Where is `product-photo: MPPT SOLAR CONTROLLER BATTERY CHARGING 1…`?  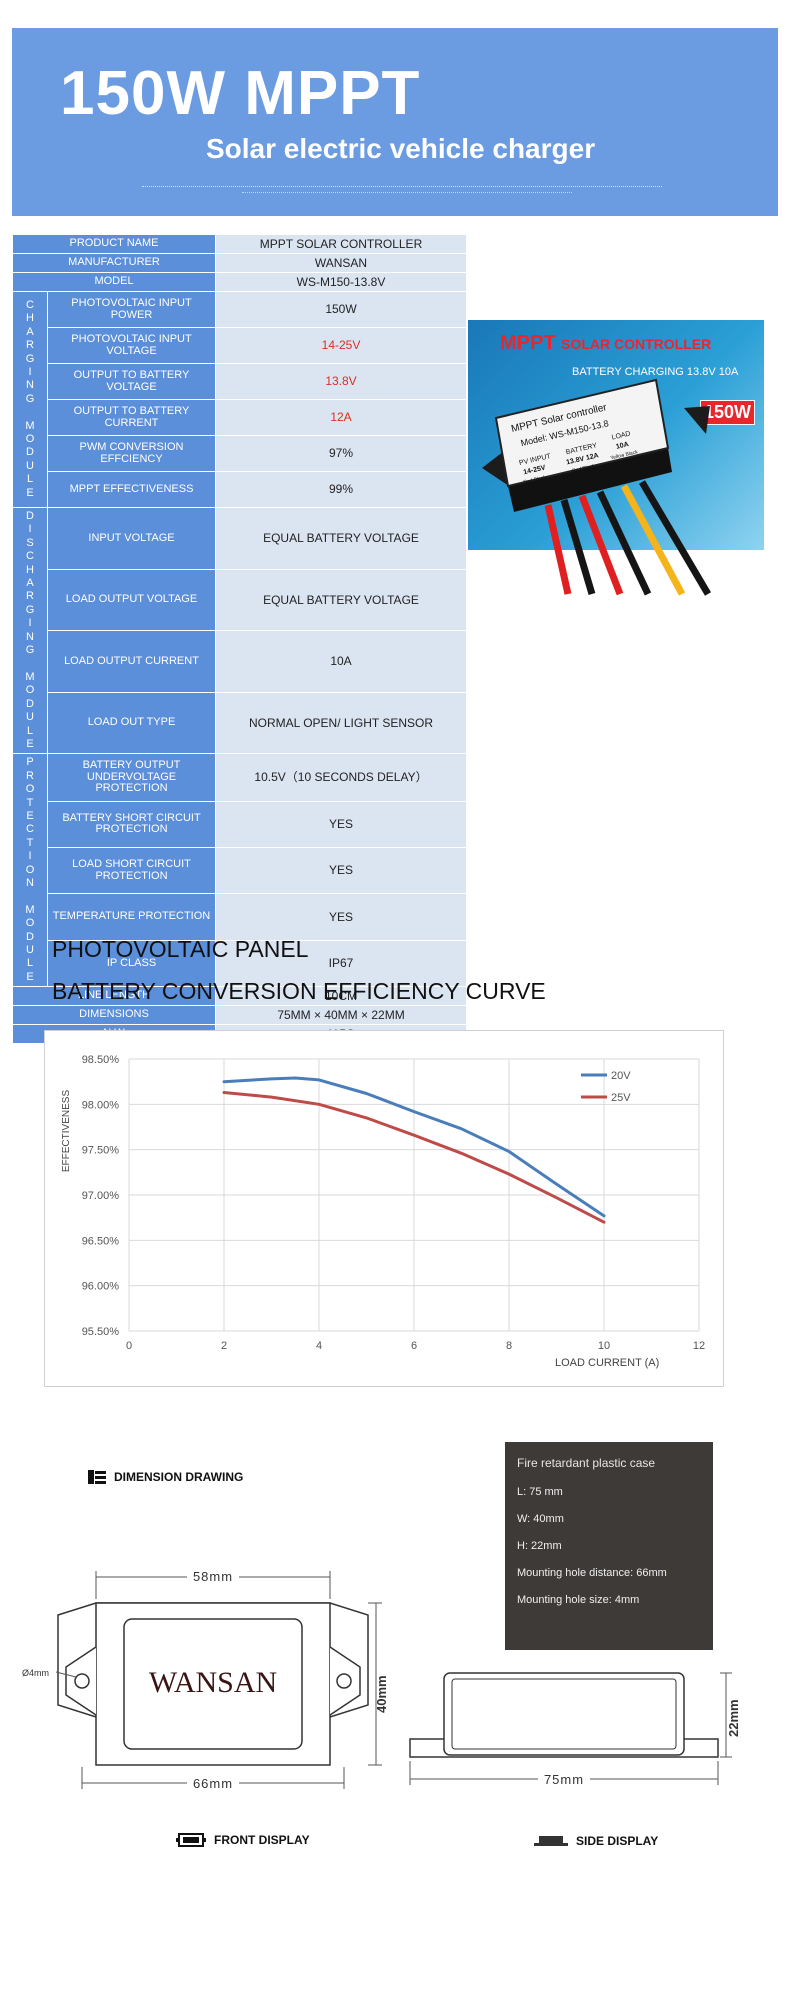
product-photo: MPPT SOLAR CONTROLLER BATTERY CHARGING 1… is located at coordinates (616, 459).